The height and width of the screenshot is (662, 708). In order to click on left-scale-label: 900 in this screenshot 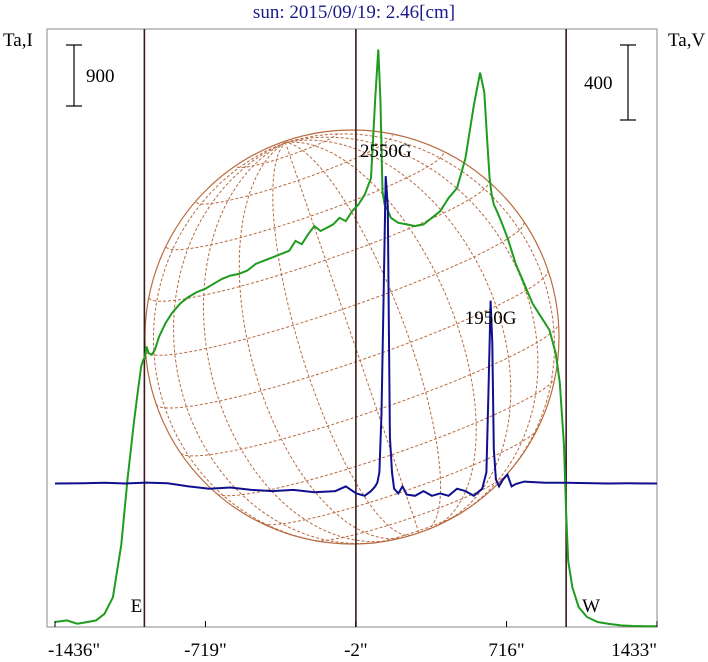, I will do `click(100, 76)`.